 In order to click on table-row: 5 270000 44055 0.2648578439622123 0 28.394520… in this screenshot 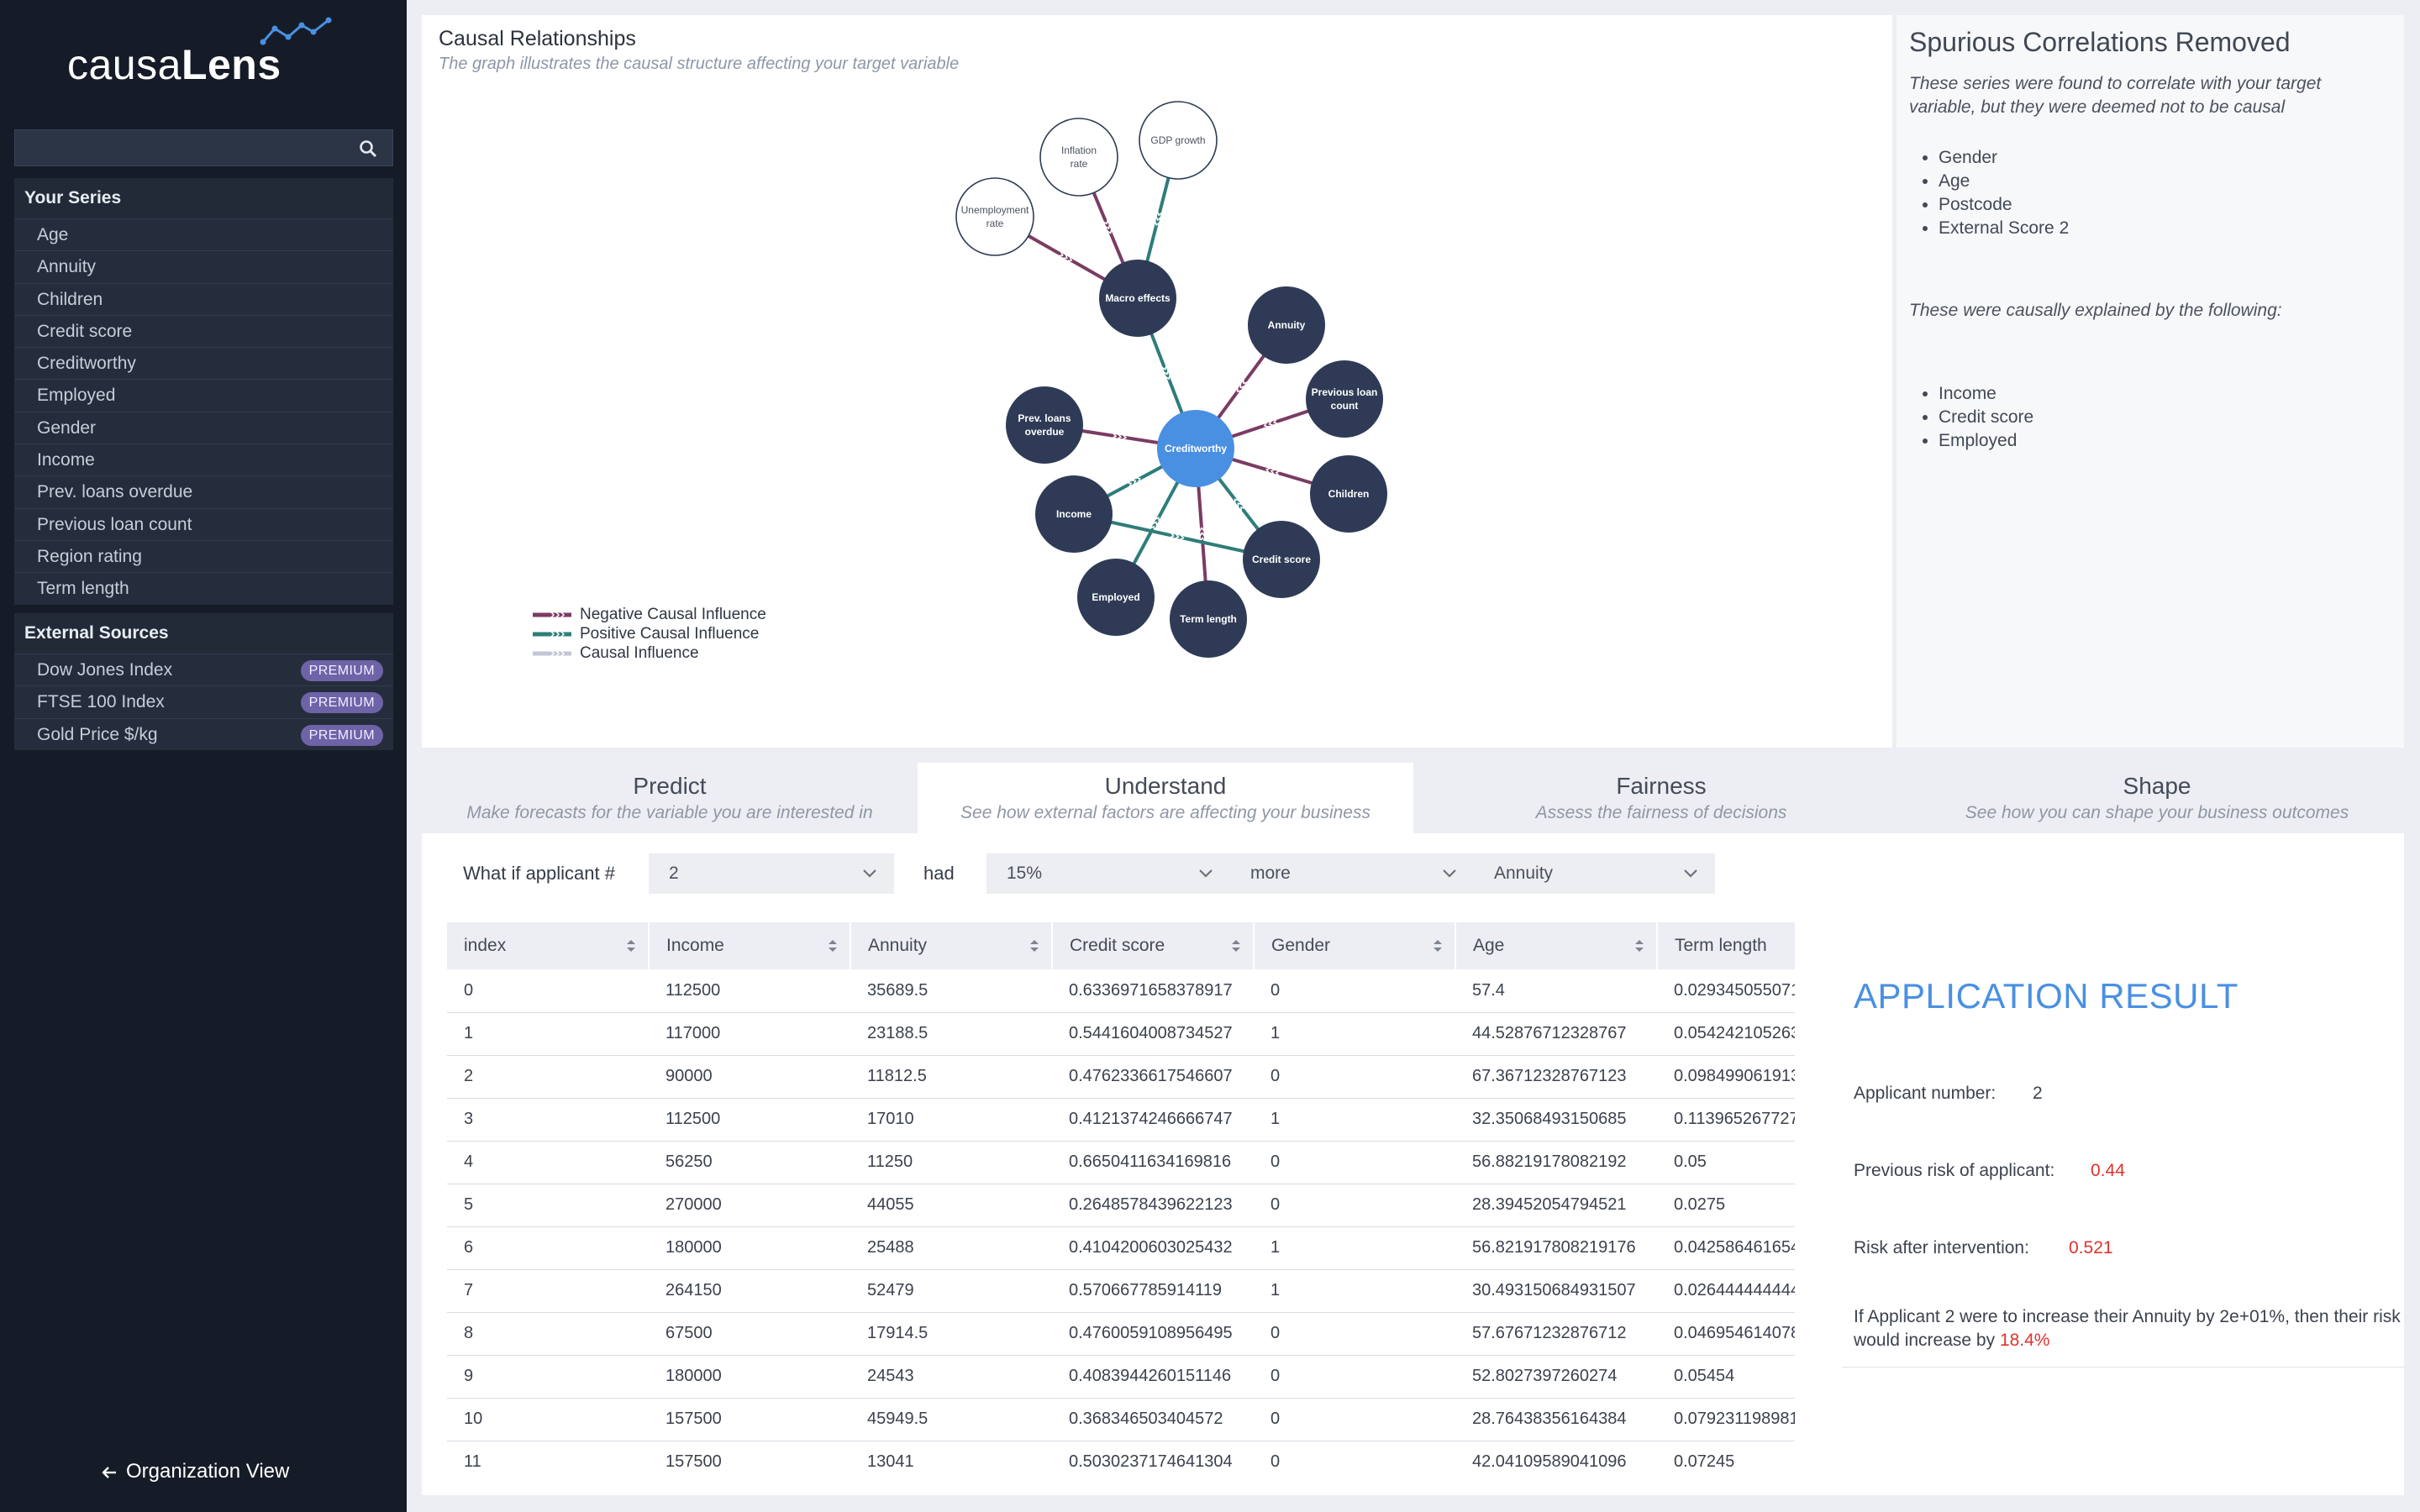, I will do `click(1121, 1205)`.